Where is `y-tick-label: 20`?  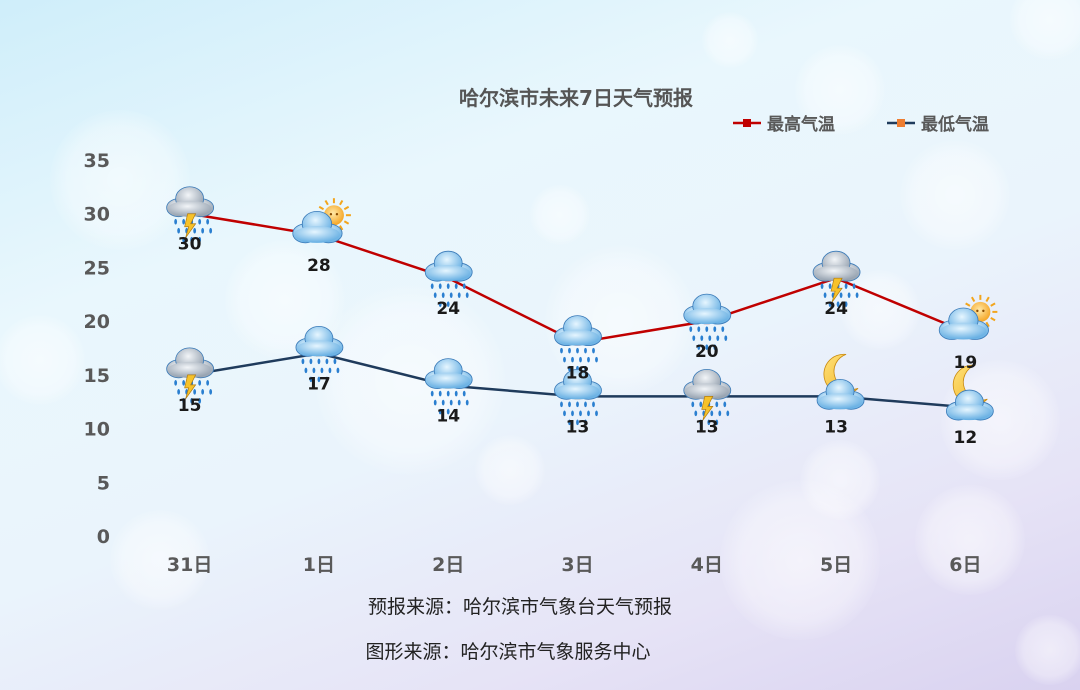
y-tick-label: 20 is located at coordinates (97, 322).